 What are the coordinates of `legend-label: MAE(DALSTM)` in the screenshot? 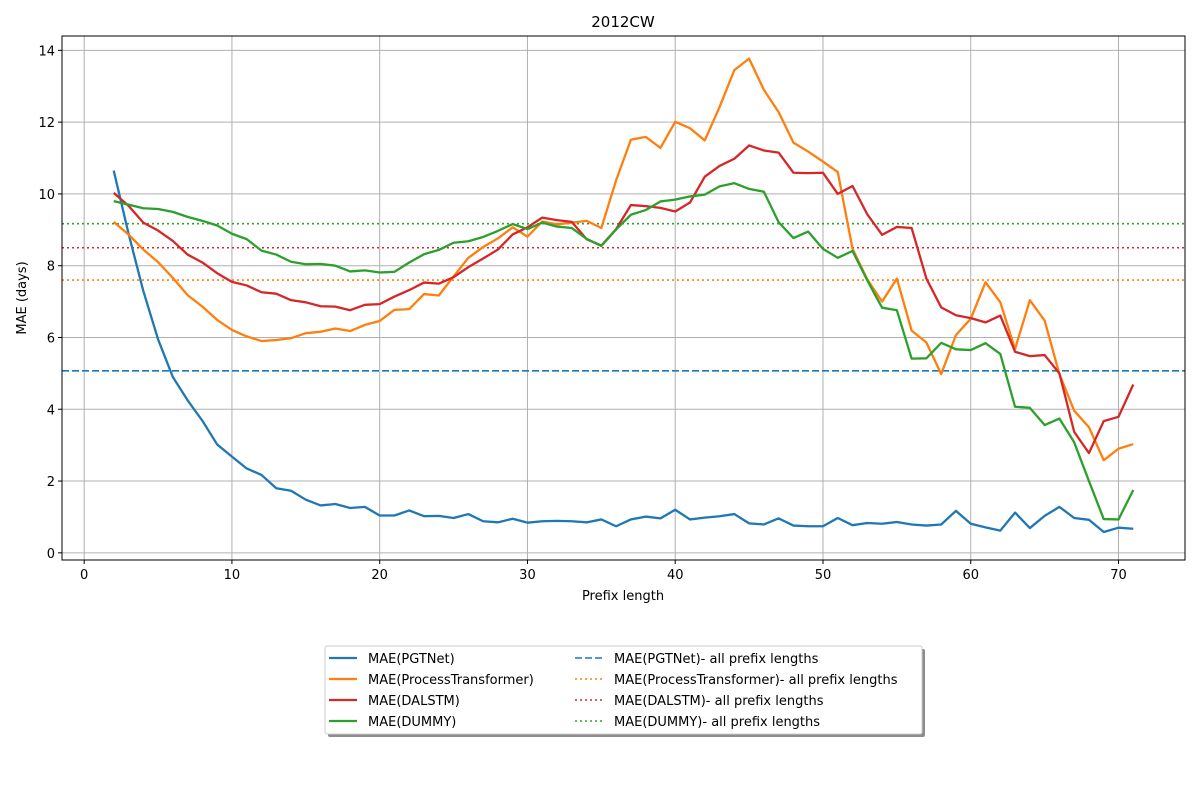 It's located at (414, 701).